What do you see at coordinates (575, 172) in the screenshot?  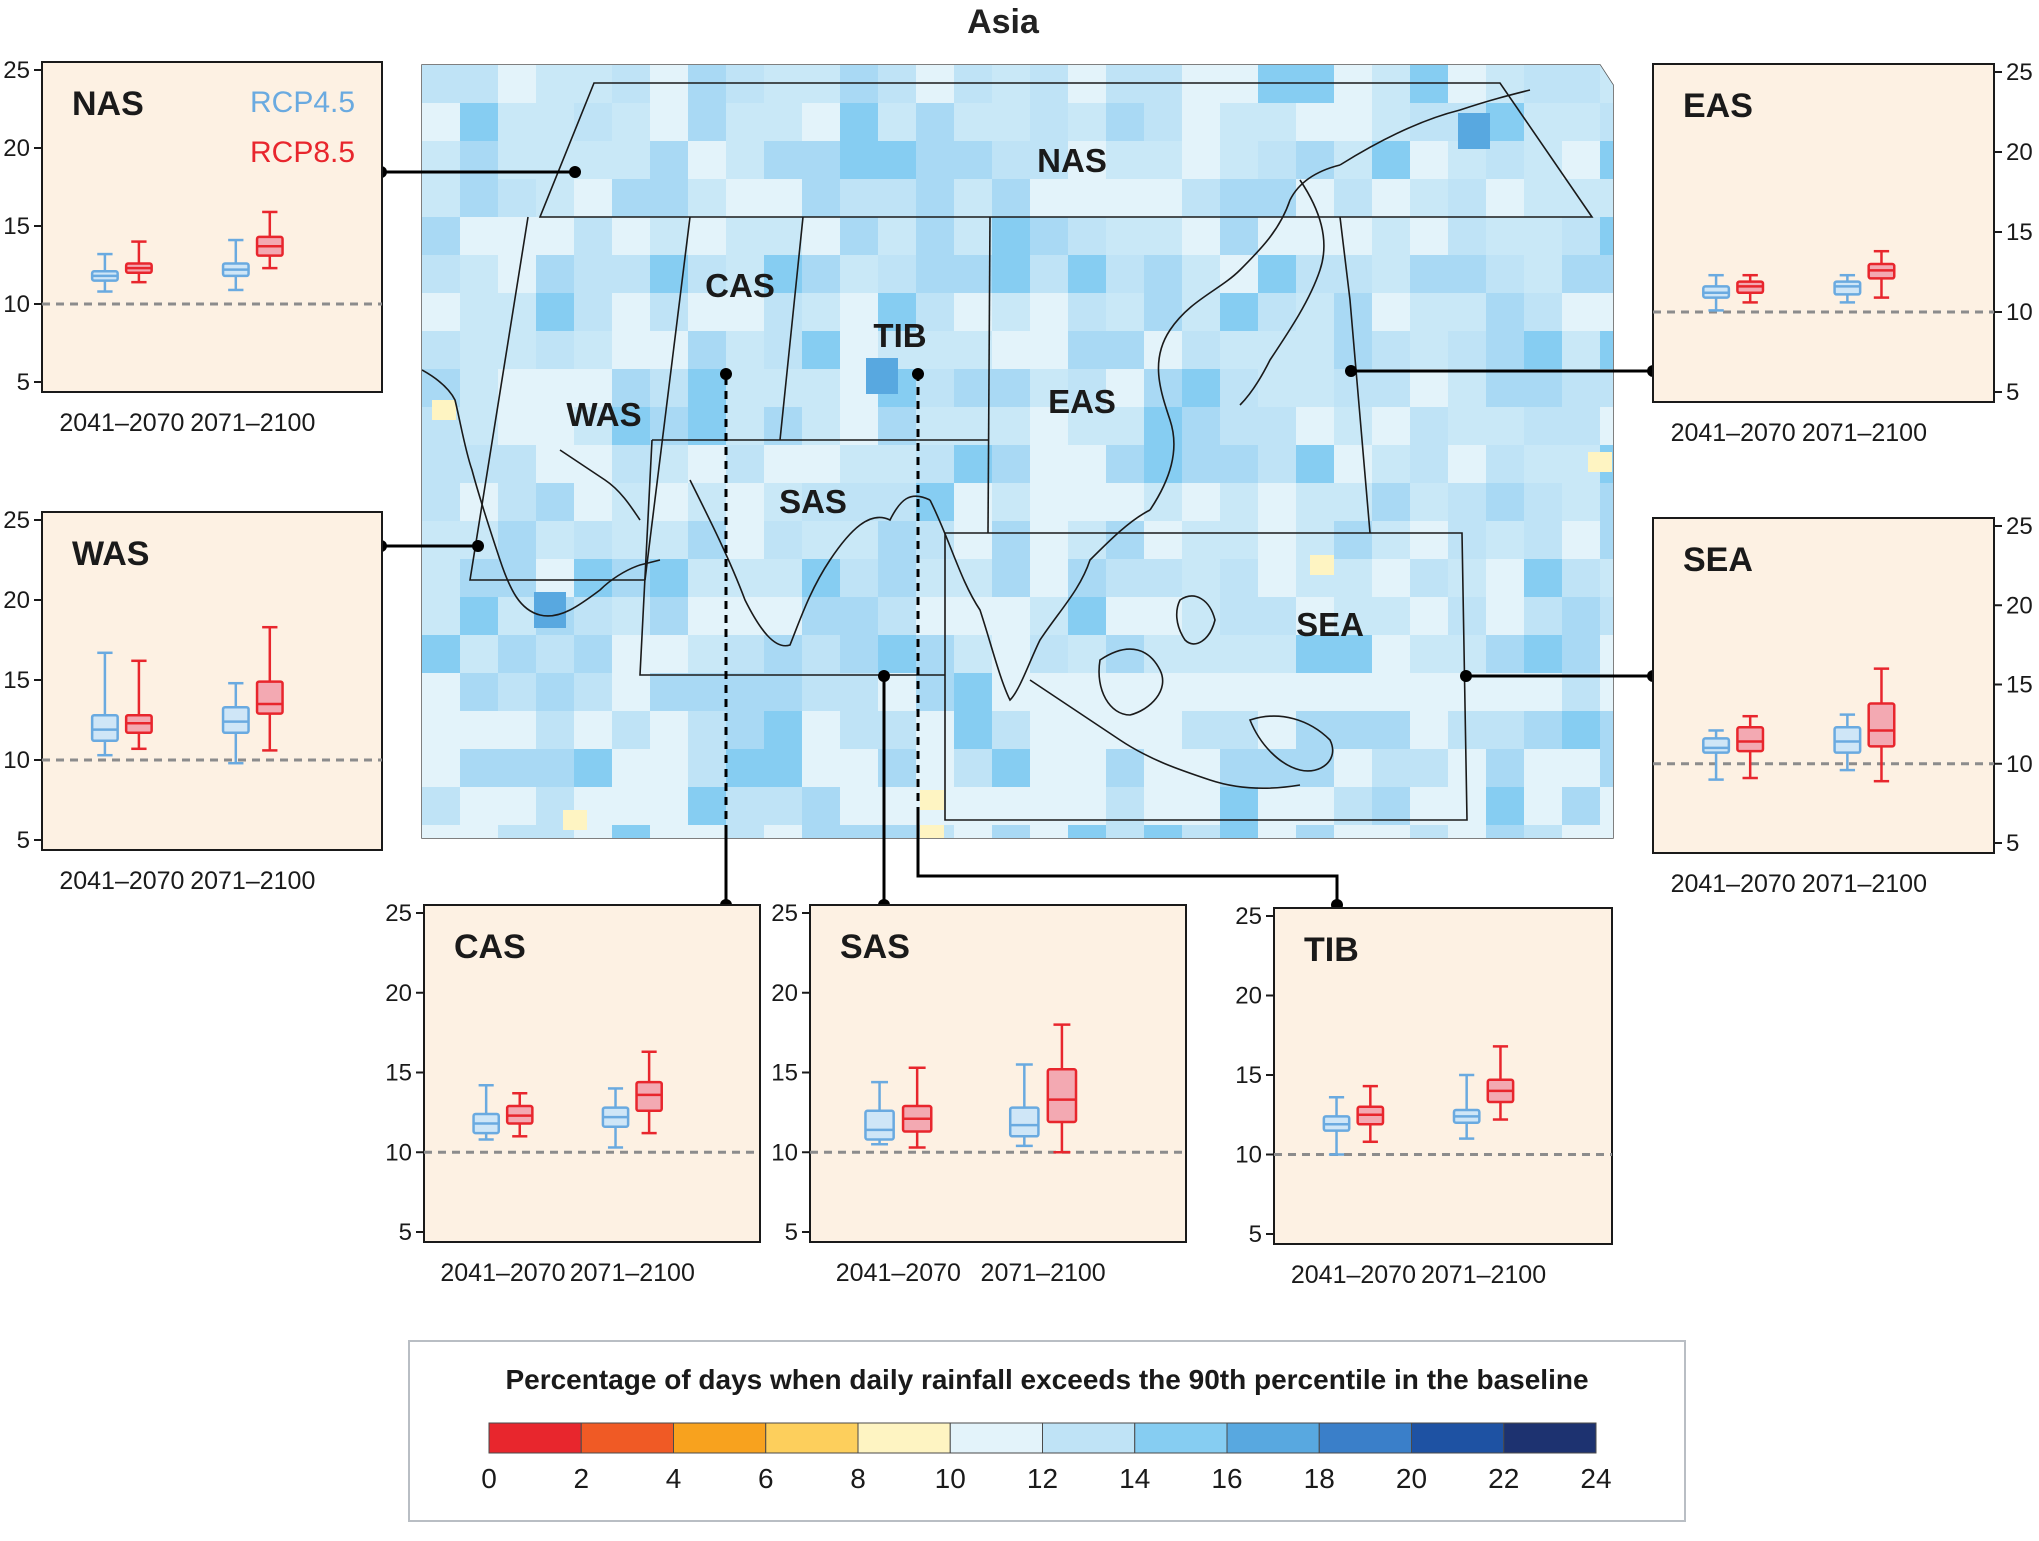 I see `dot-nas-map` at bounding box center [575, 172].